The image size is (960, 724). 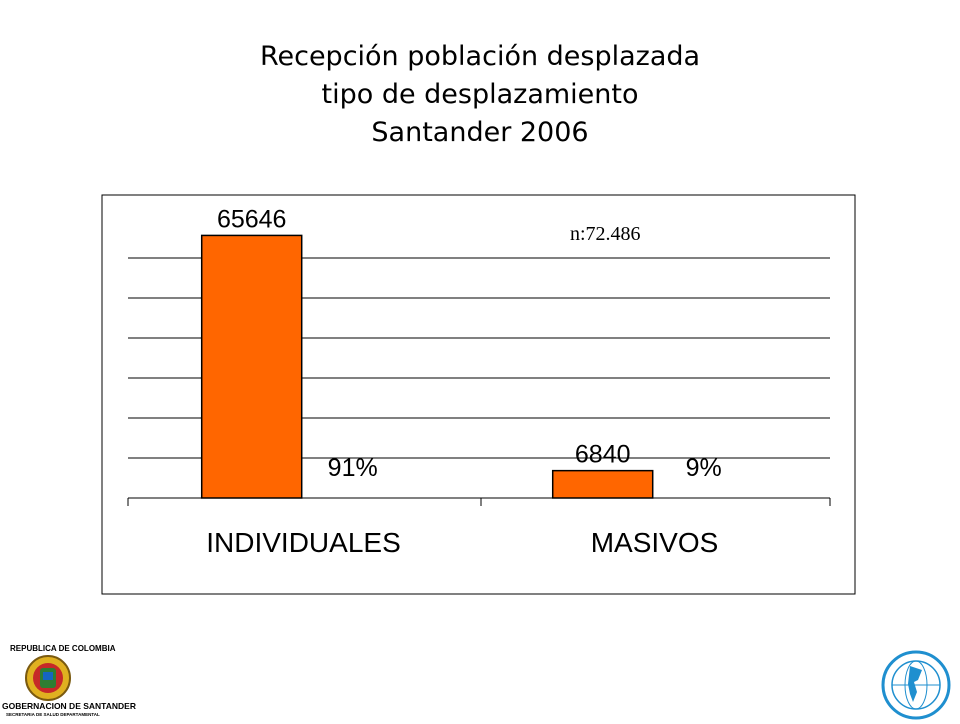 I want to click on bar-masivos, so click(x=602, y=484).